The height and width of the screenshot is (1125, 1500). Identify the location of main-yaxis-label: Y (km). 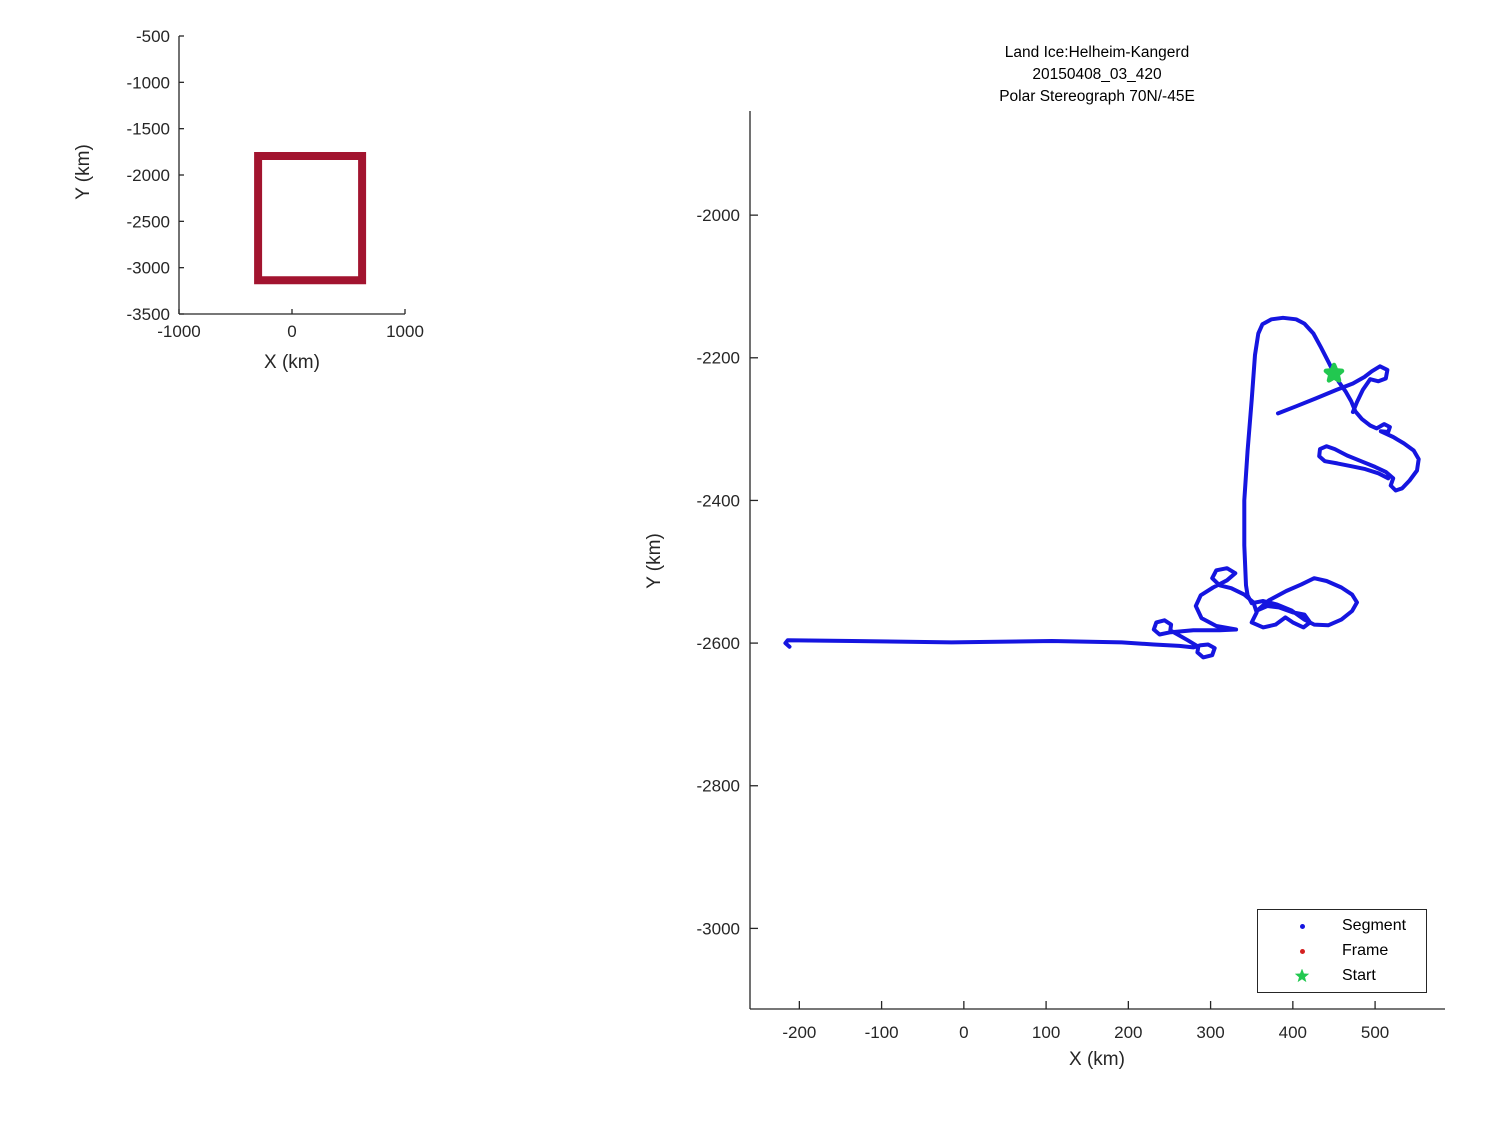
(654, 561).